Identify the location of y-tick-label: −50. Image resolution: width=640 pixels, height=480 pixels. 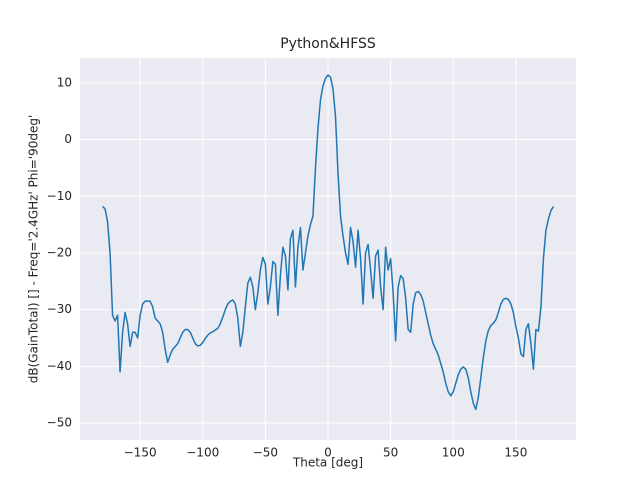
(59, 422).